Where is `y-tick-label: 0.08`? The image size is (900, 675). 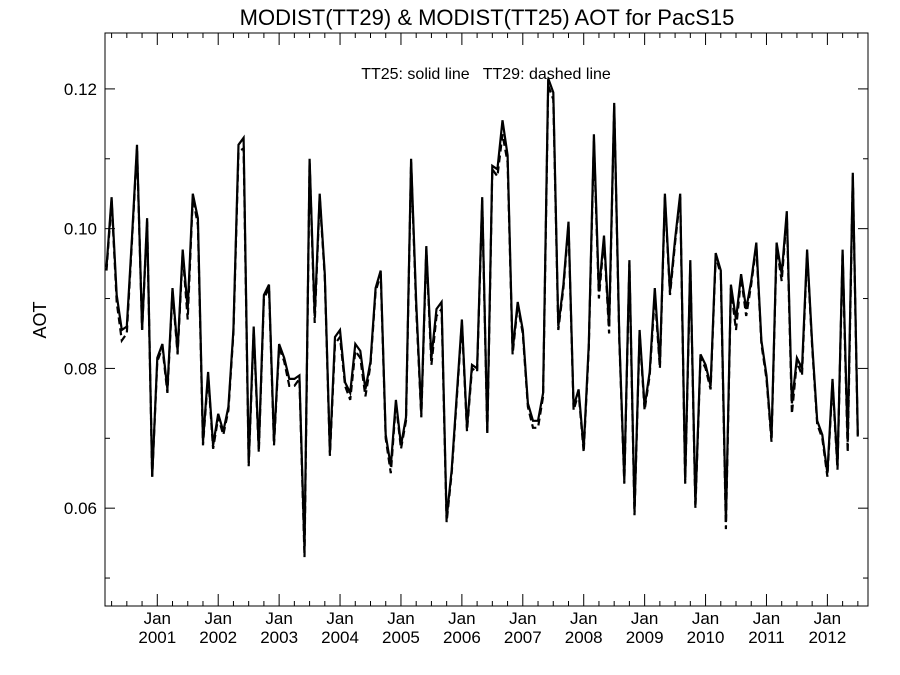 y-tick-label: 0.08 is located at coordinates (80, 368).